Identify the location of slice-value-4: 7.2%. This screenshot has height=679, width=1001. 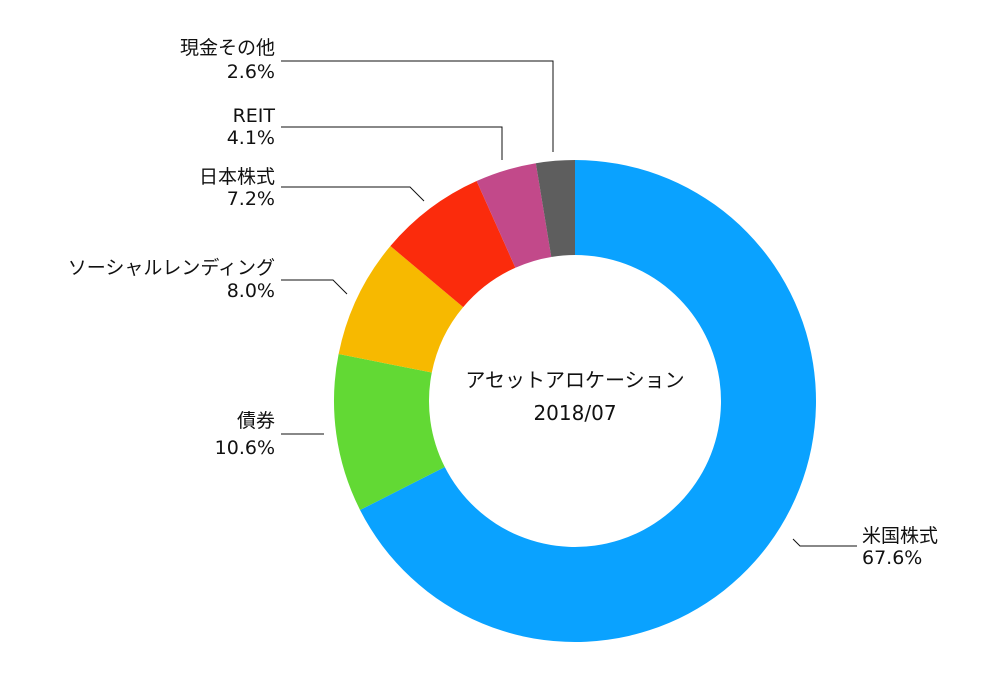
(251, 199).